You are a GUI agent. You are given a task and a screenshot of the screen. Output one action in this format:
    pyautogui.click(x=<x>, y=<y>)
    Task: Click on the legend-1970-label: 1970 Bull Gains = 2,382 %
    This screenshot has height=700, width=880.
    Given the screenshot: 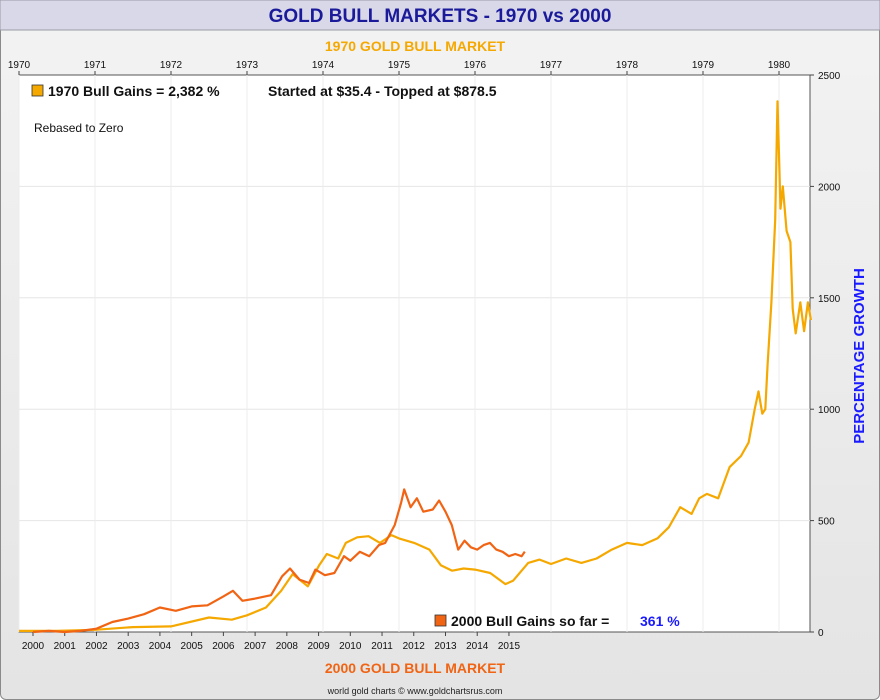 What is the action you would take?
    pyautogui.click(x=134, y=91)
    